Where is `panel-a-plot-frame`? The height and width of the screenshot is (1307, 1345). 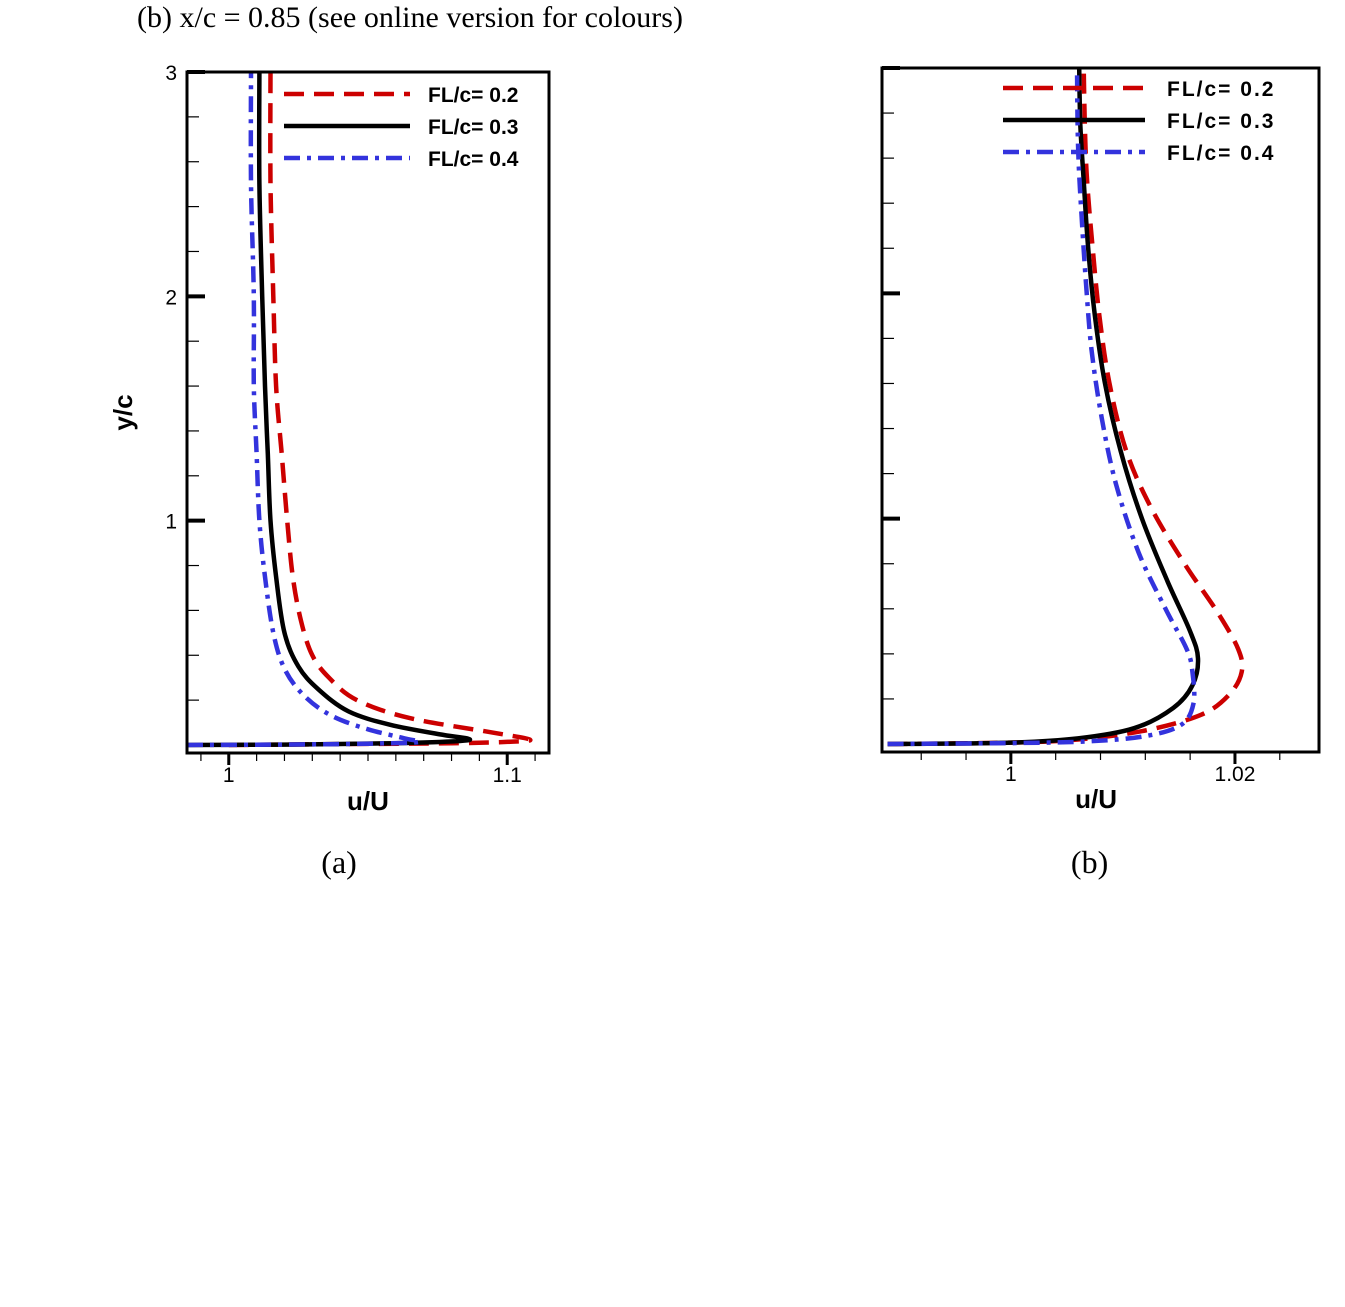
panel-a-plot-frame is located at coordinates (368, 412).